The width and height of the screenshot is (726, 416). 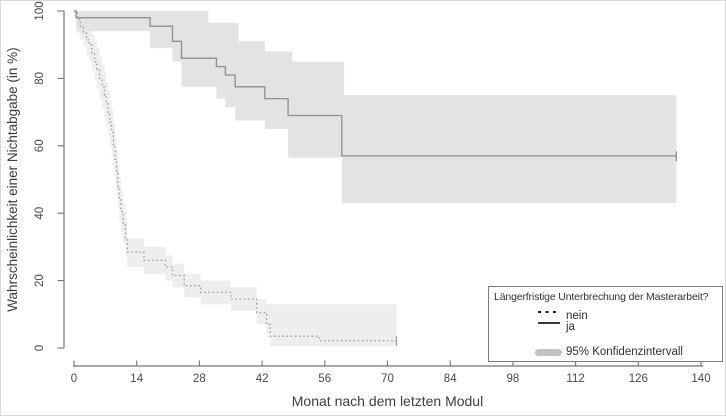 I want to click on x-axis-tick-label: 56, so click(x=324, y=379).